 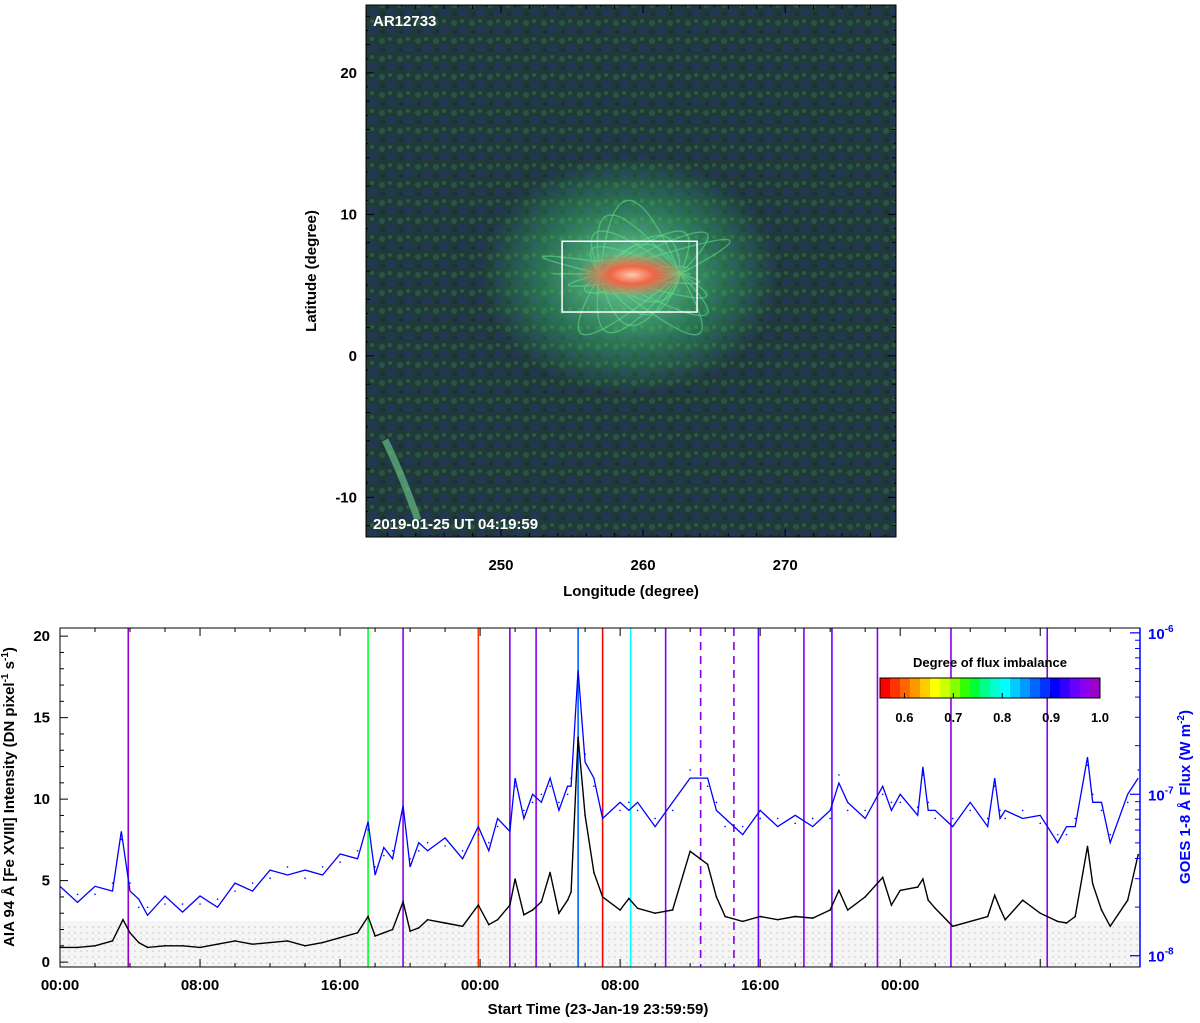 What do you see at coordinates (41, 799) in the screenshot?
I see `y-tick-label: 10` at bounding box center [41, 799].